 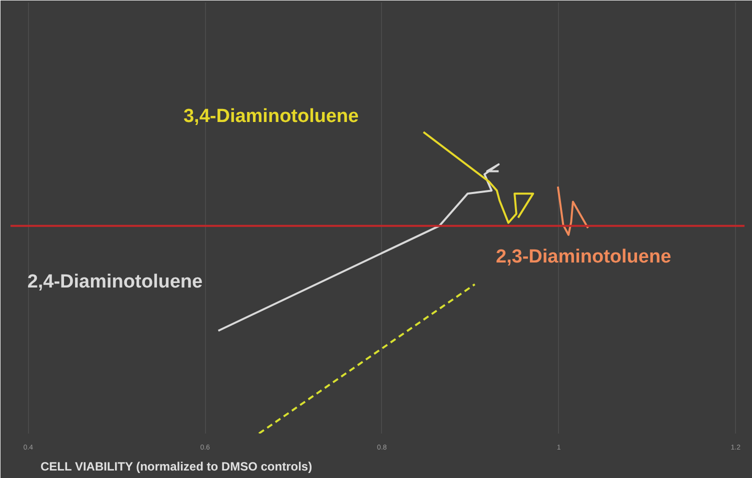 What do you see at coordinates (271, 117) in the screenshot?
I see `text: 3,4-Diaminotoluene` at bounding box center [271, 117].